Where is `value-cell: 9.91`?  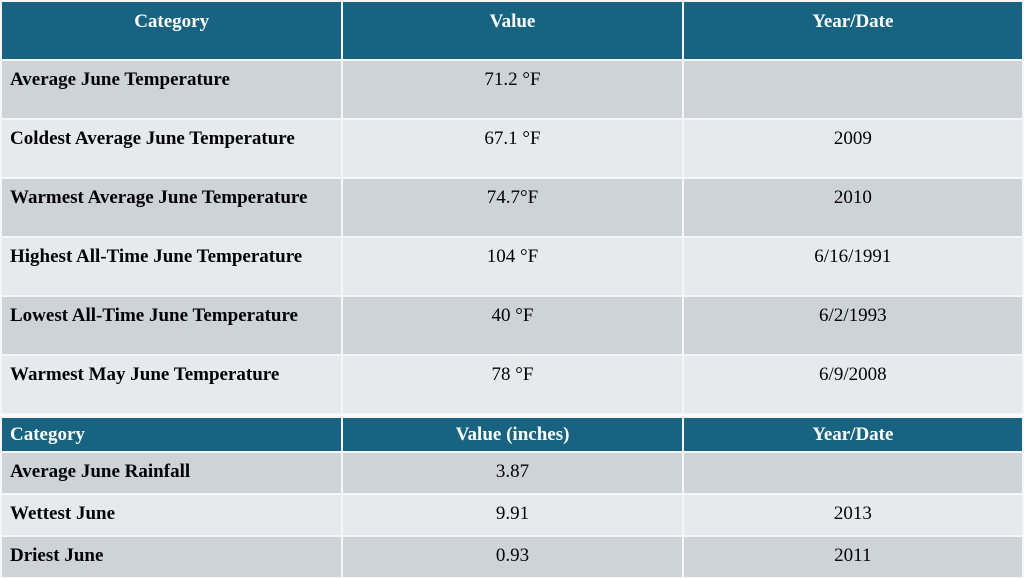
value-cell: 9.91 is located at coordinates (512, 514).